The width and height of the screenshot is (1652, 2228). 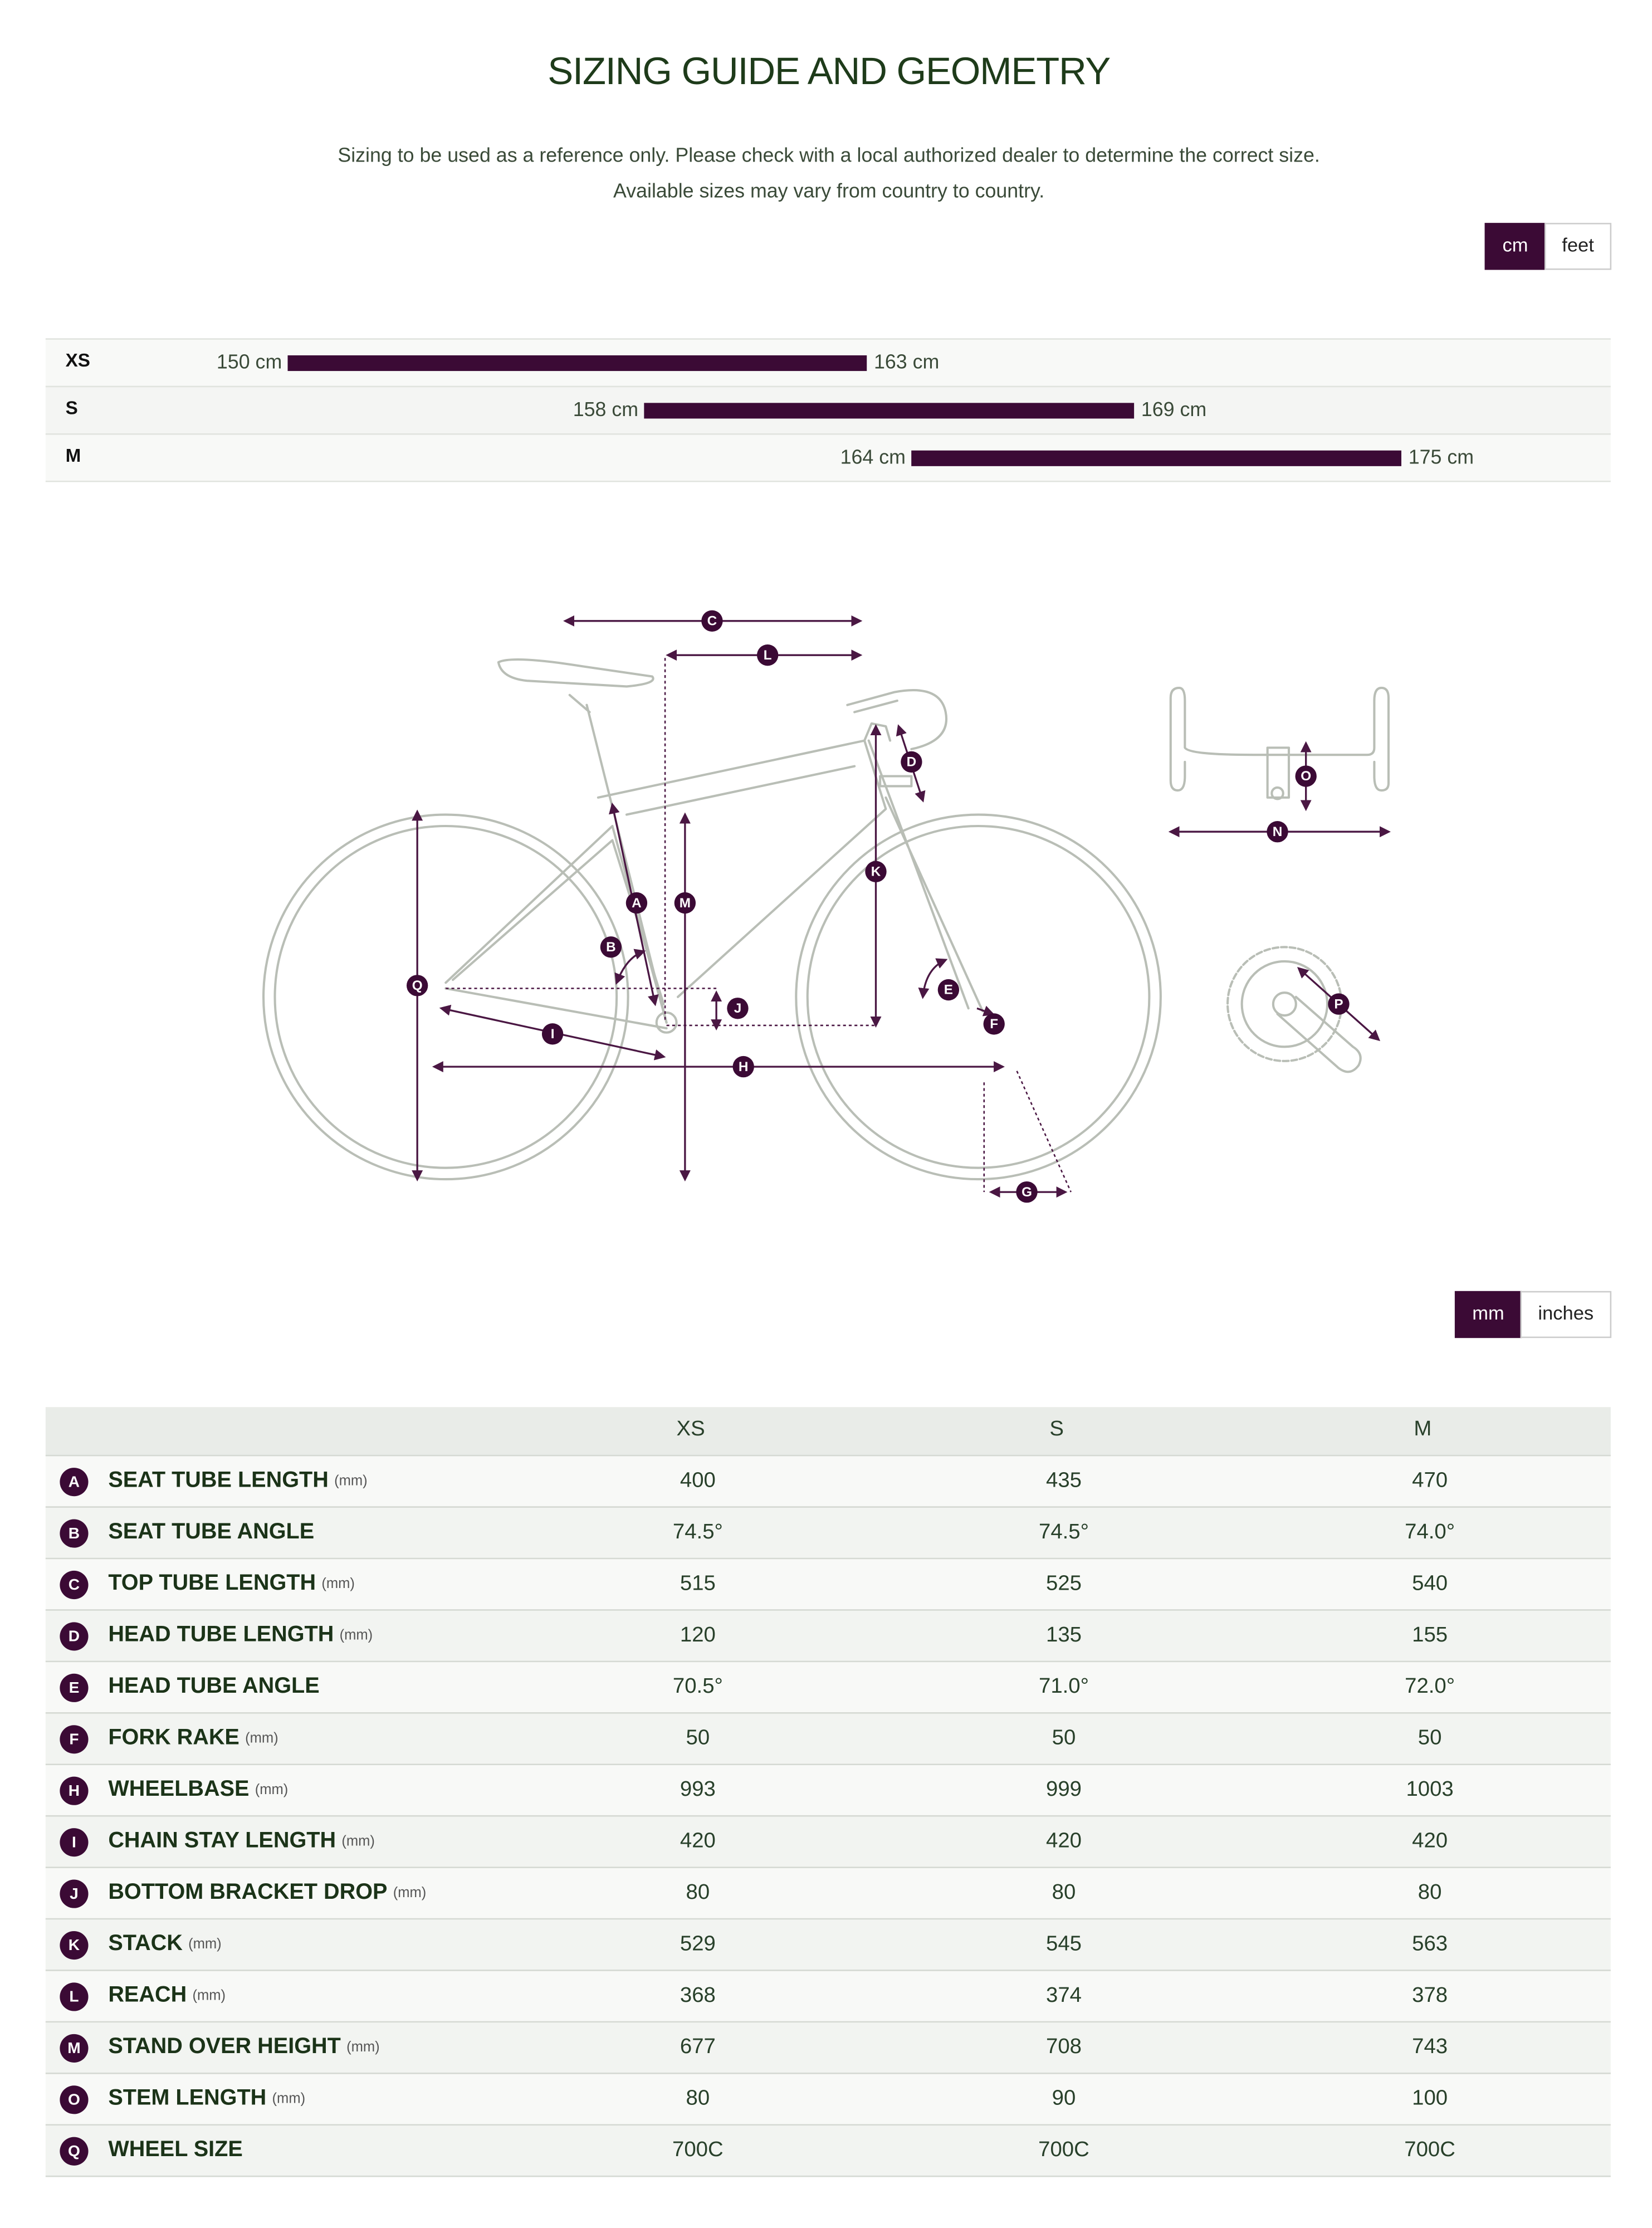 I want to click on column-header: XS, so click(x=691, y=1428).